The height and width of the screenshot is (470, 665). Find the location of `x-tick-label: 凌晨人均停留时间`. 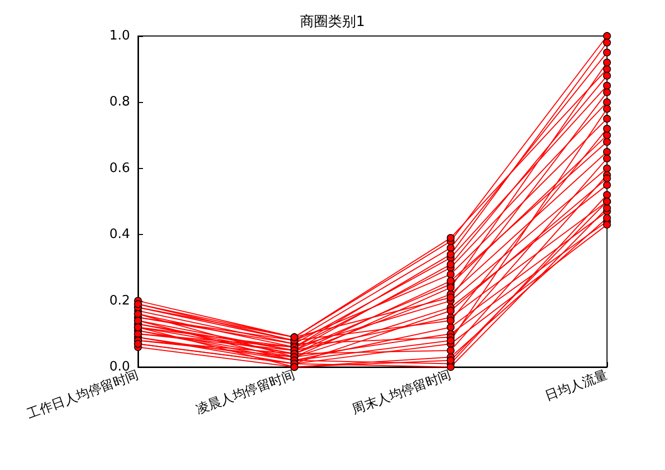

x-tick-label: 凌晨人均停留时间 is located at coordinates (245, 393).